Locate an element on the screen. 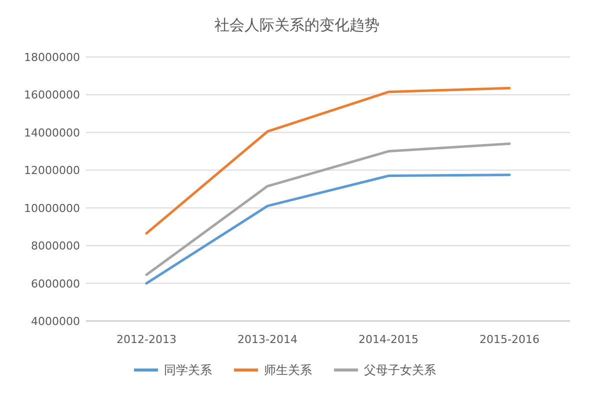 The height and width of the screenshot is (395, 594). x-tick-label: 2013-2014 is located at coordinates (268, 339).